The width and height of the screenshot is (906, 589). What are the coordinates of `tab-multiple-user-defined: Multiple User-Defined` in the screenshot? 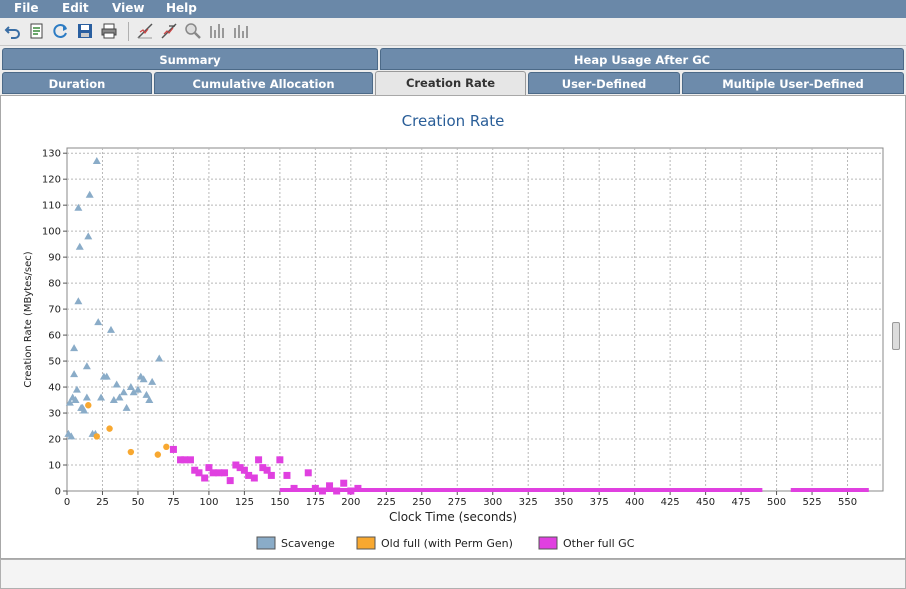 It's located at (793, 83).